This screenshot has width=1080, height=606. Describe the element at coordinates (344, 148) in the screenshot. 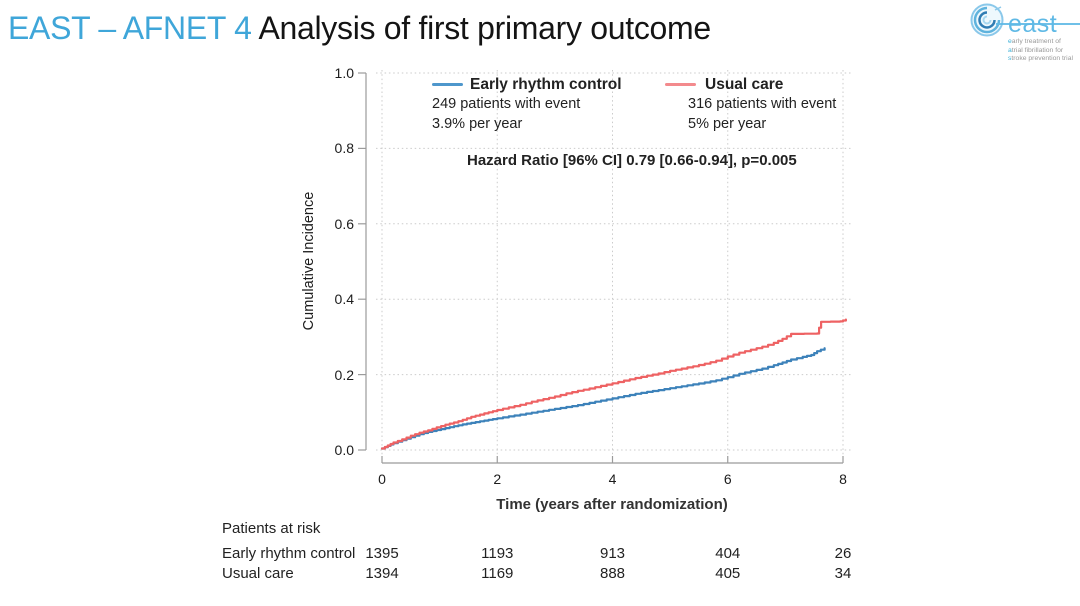

I see `y-tick-label: 0.8` at that location.